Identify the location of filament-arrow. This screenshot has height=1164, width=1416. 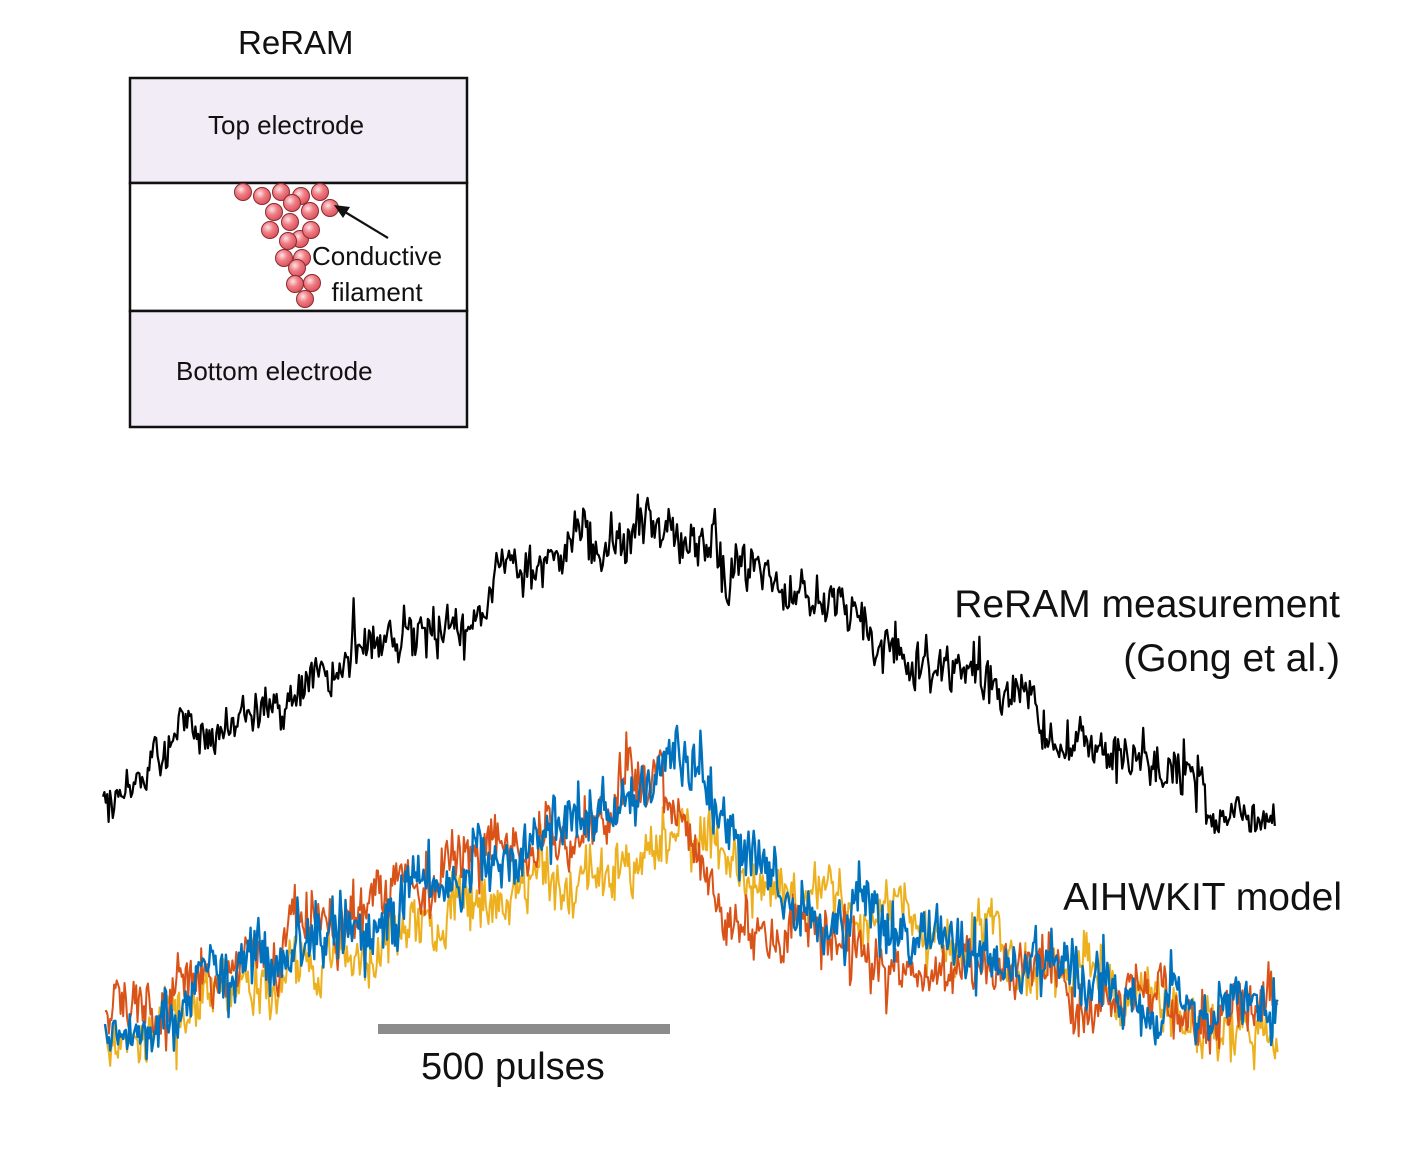
(361, 222).